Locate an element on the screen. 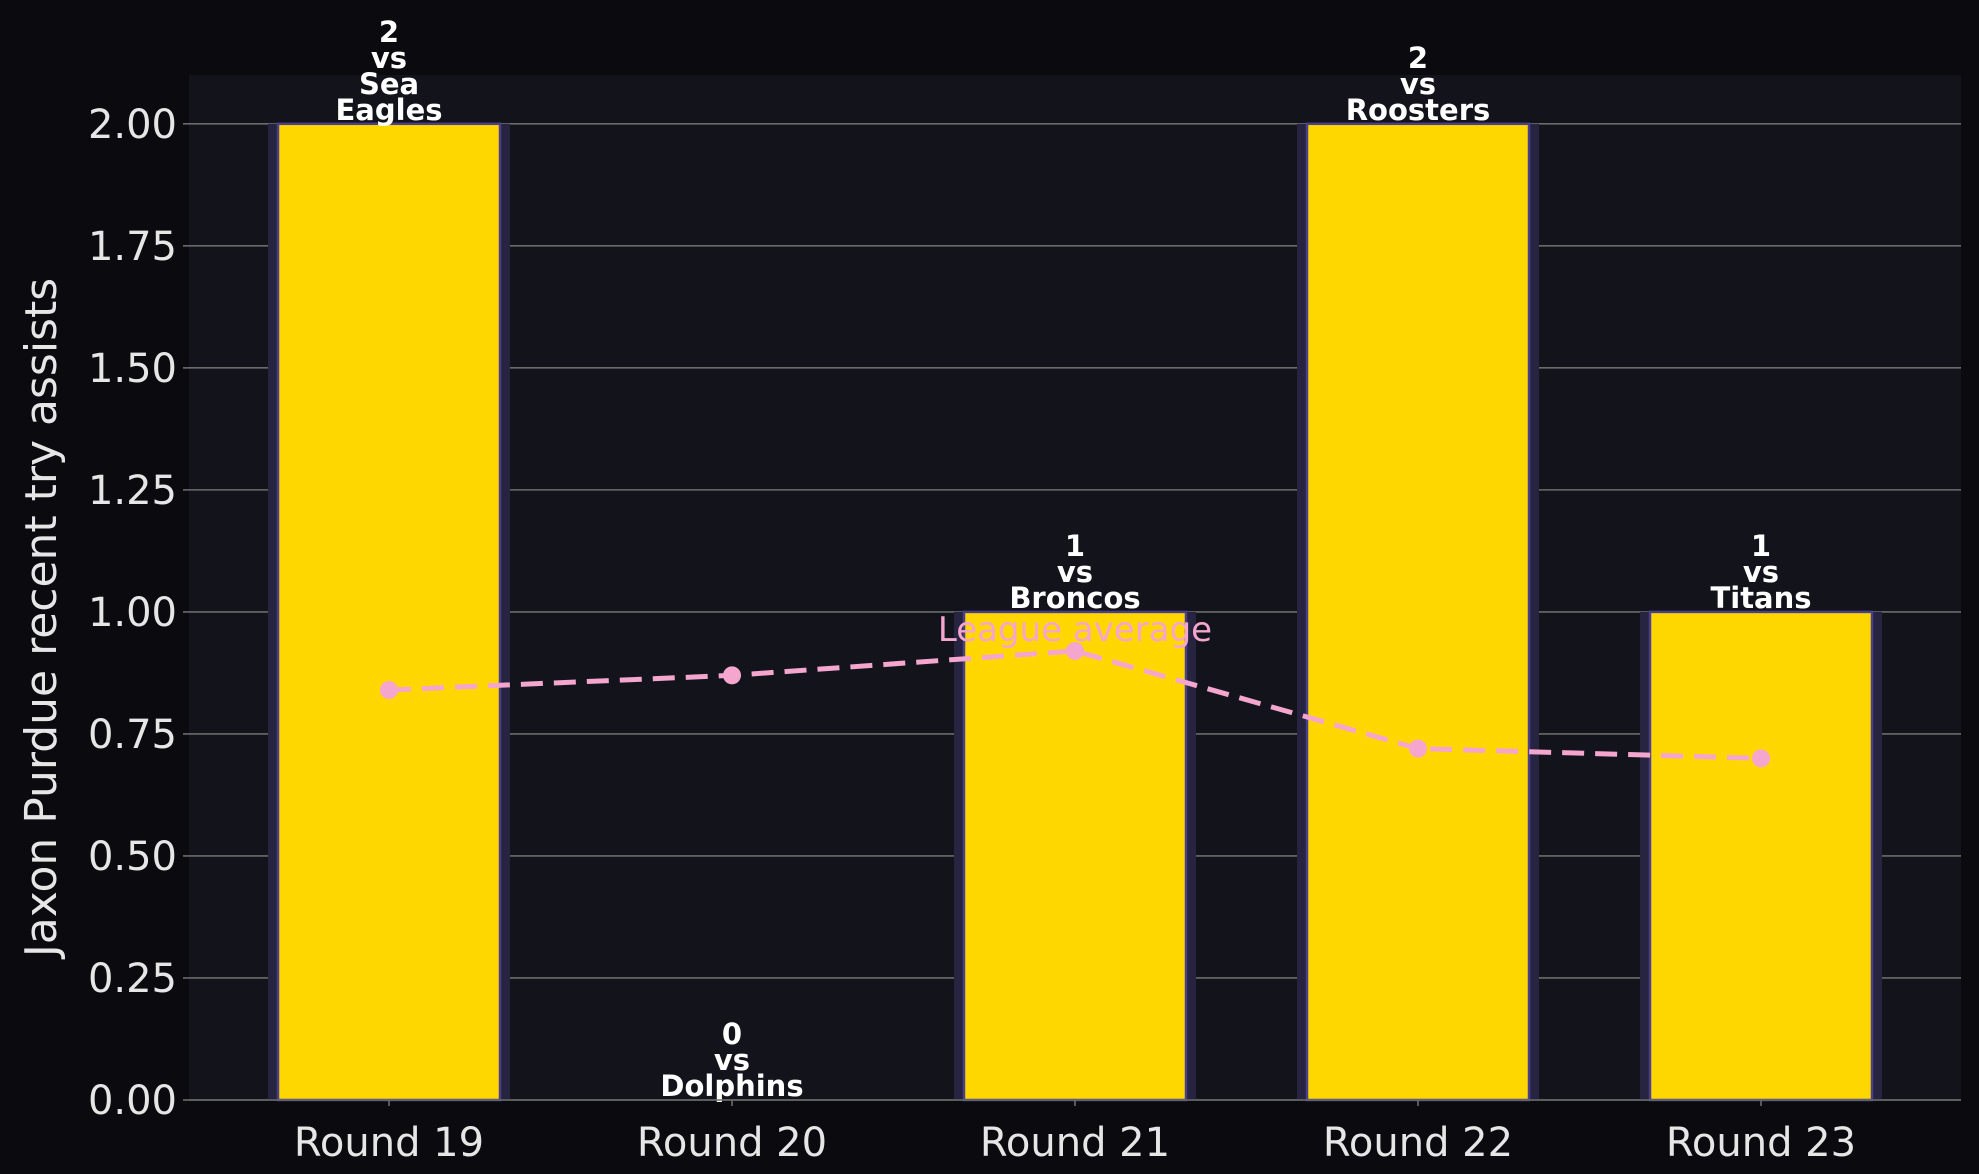 The image size is (1979, 1174). bar-annotation-line: Dolphins is located at coordinates (731, 1086).